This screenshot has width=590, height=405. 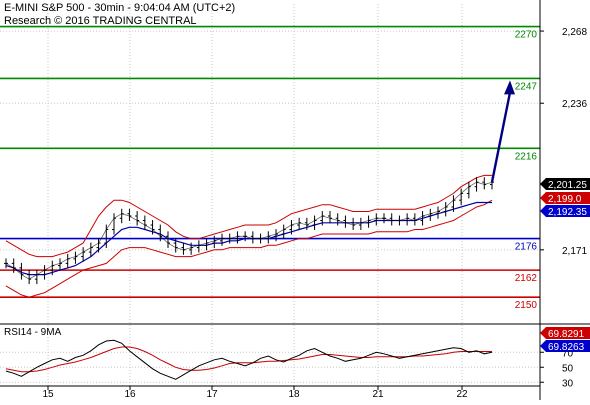 I want to click on level-label-resistance: 2270, so click(x=526, y=35).